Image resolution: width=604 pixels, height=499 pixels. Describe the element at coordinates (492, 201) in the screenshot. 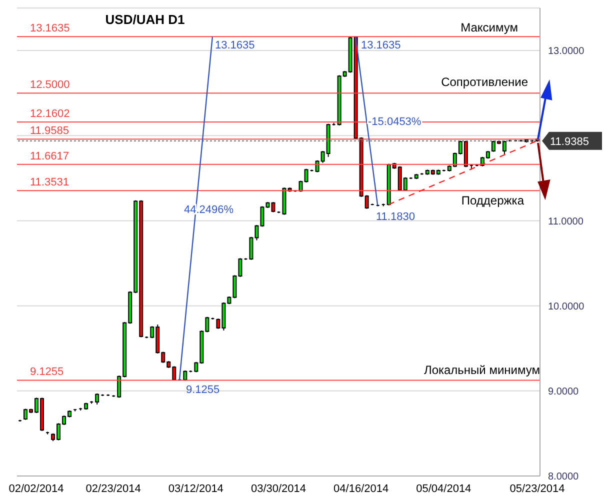

I see `annotation: Поддержка` at that location.